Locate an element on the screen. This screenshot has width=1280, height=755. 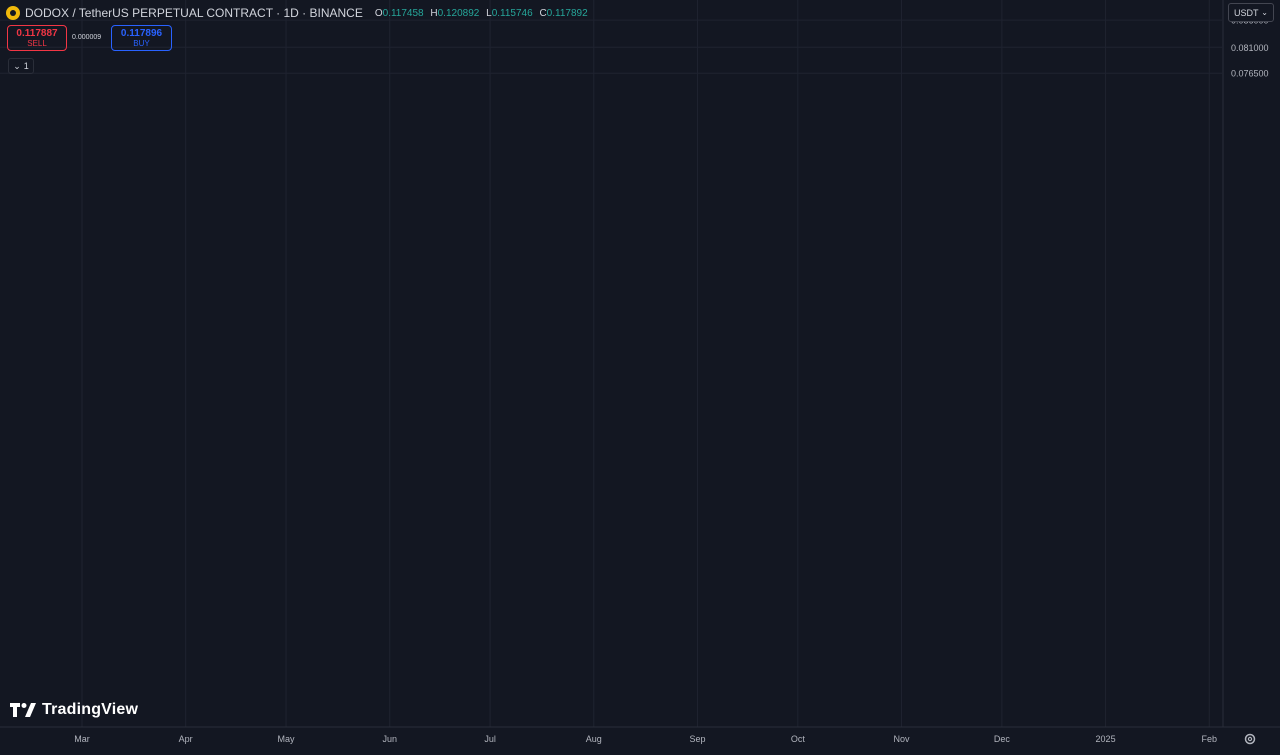
dodo-coin-icon is located at coordinates (13, 13).